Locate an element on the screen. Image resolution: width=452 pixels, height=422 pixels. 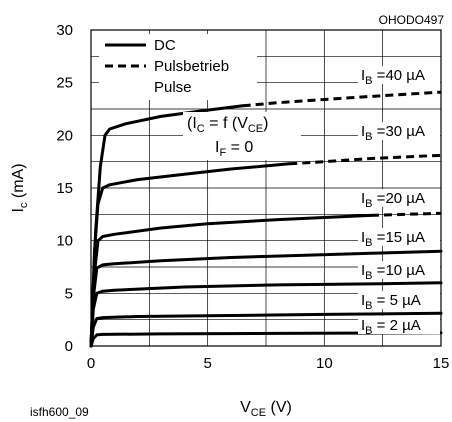
y-tick-label: 30 is located at coordinates (64, 30).